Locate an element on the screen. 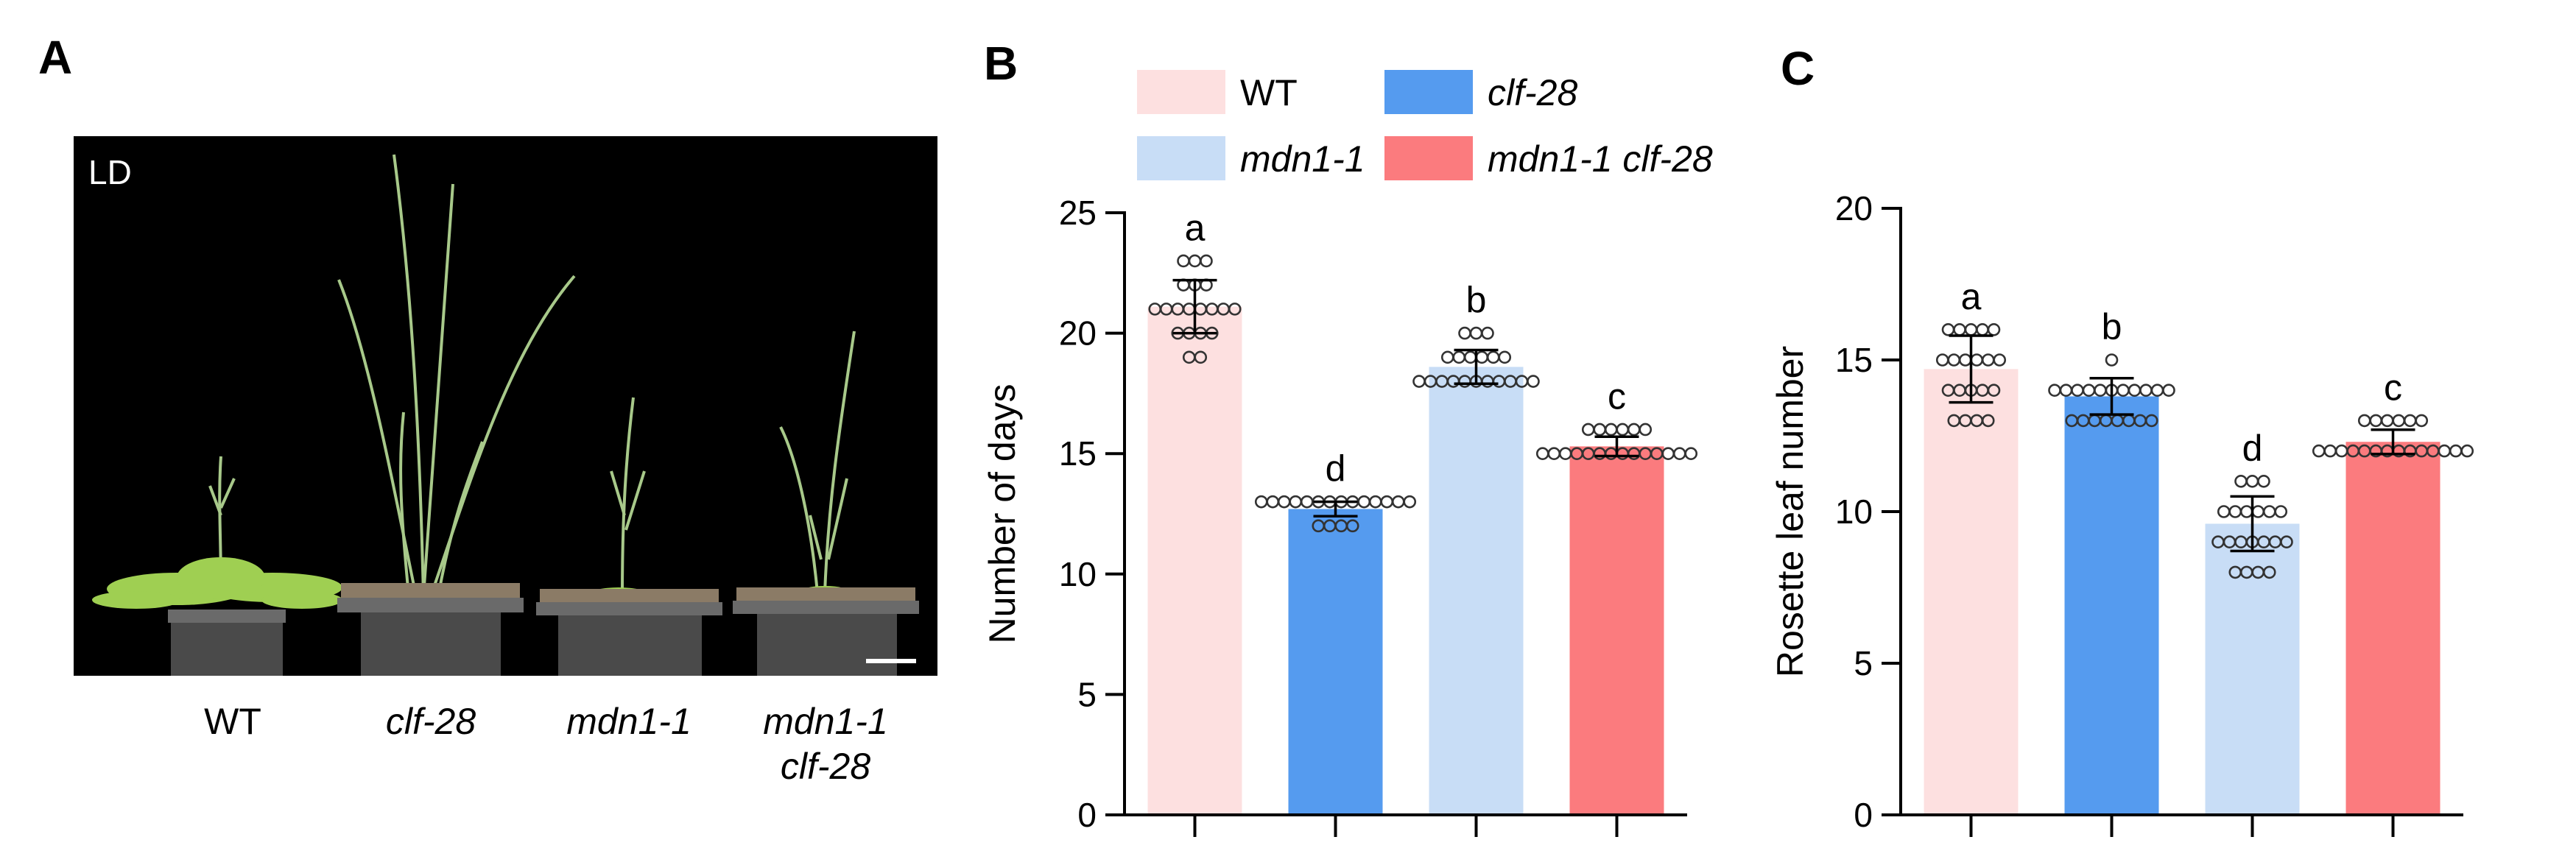 The height and width of the screenshot is (862, 2576). legend-label: clf-28 is located at coordinates (1532, 92).